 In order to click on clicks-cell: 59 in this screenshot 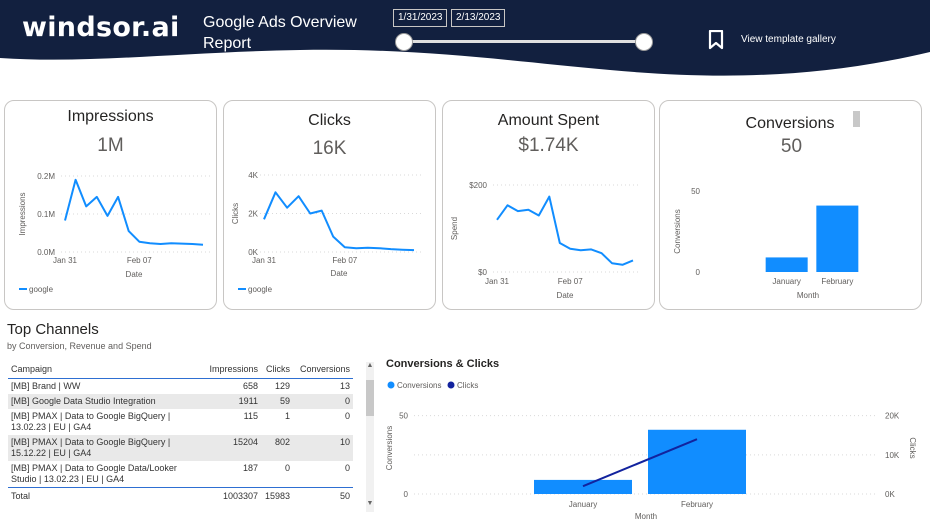, I will do `click(277, 401)`.